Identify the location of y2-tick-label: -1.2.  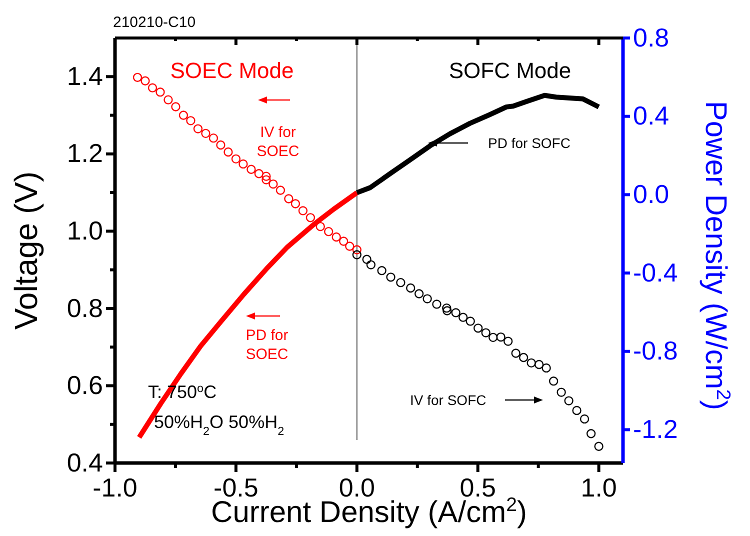
(655, 429).